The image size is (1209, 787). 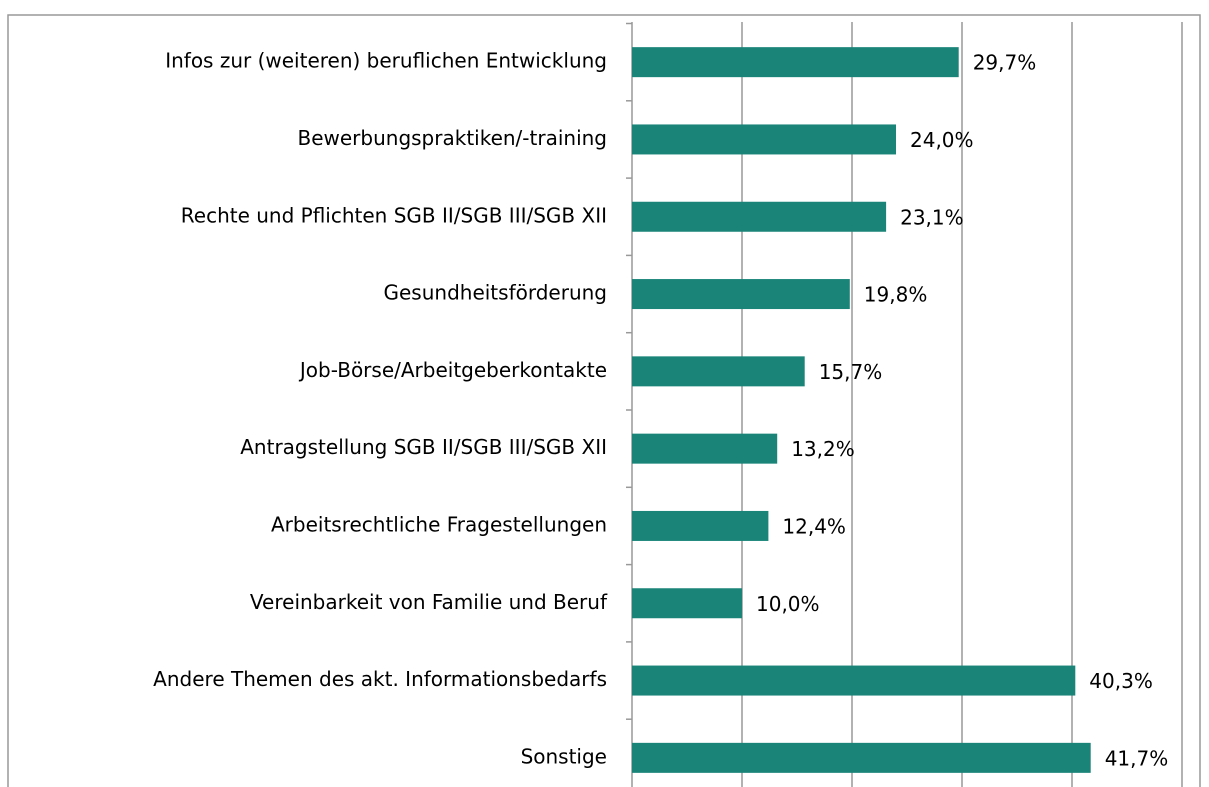 I want to click on value-label: 13,2%, so click(x=823, y=449).